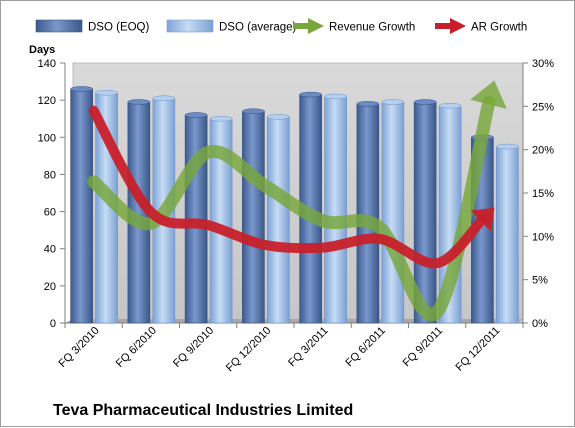 The height and width of the screenshot is (428, 575). What do you see at coordinates (42, 50) in the screenshot?
I see `y-axis-title: Days` at bounding box center [42, 50].